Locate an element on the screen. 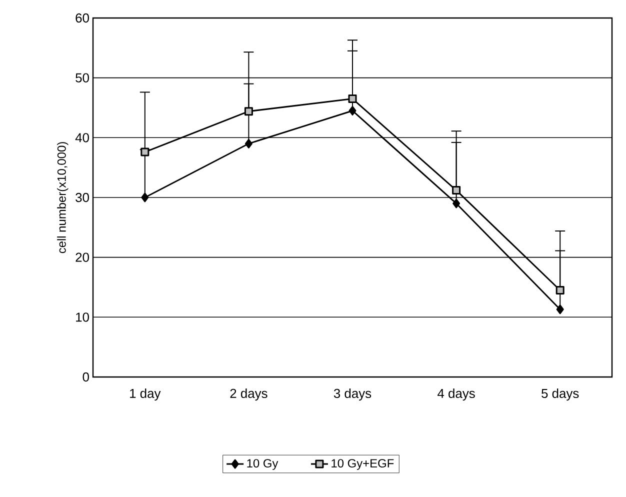 This screenshot has width=626, height=497. y-tick-label: 20 is located at coordinates (82, 257).